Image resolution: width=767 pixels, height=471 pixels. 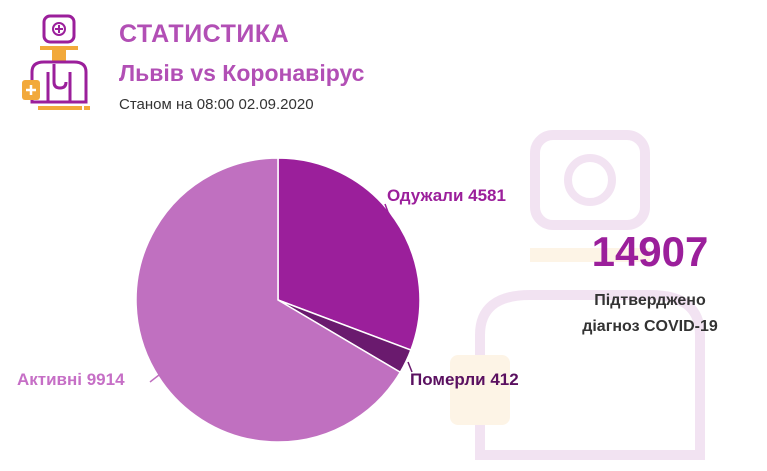 I want to click on doctor-icon, so click(x=56, y=62).